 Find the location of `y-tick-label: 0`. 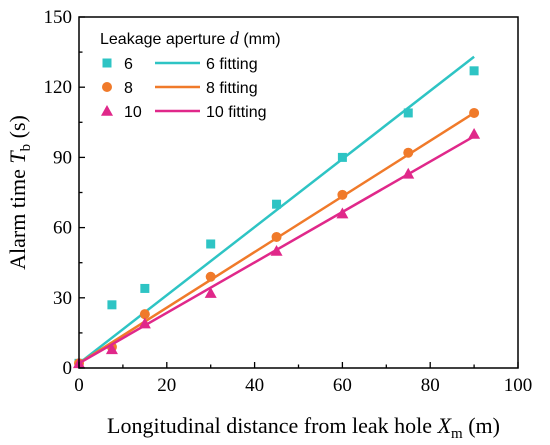

y-tick-label: 0 is located at coordinates (68, 368).